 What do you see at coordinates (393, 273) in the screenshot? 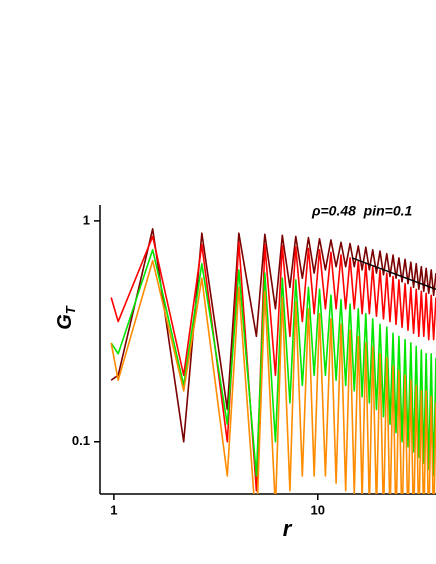
I see `fit-line` at bounding box center [393, 273].